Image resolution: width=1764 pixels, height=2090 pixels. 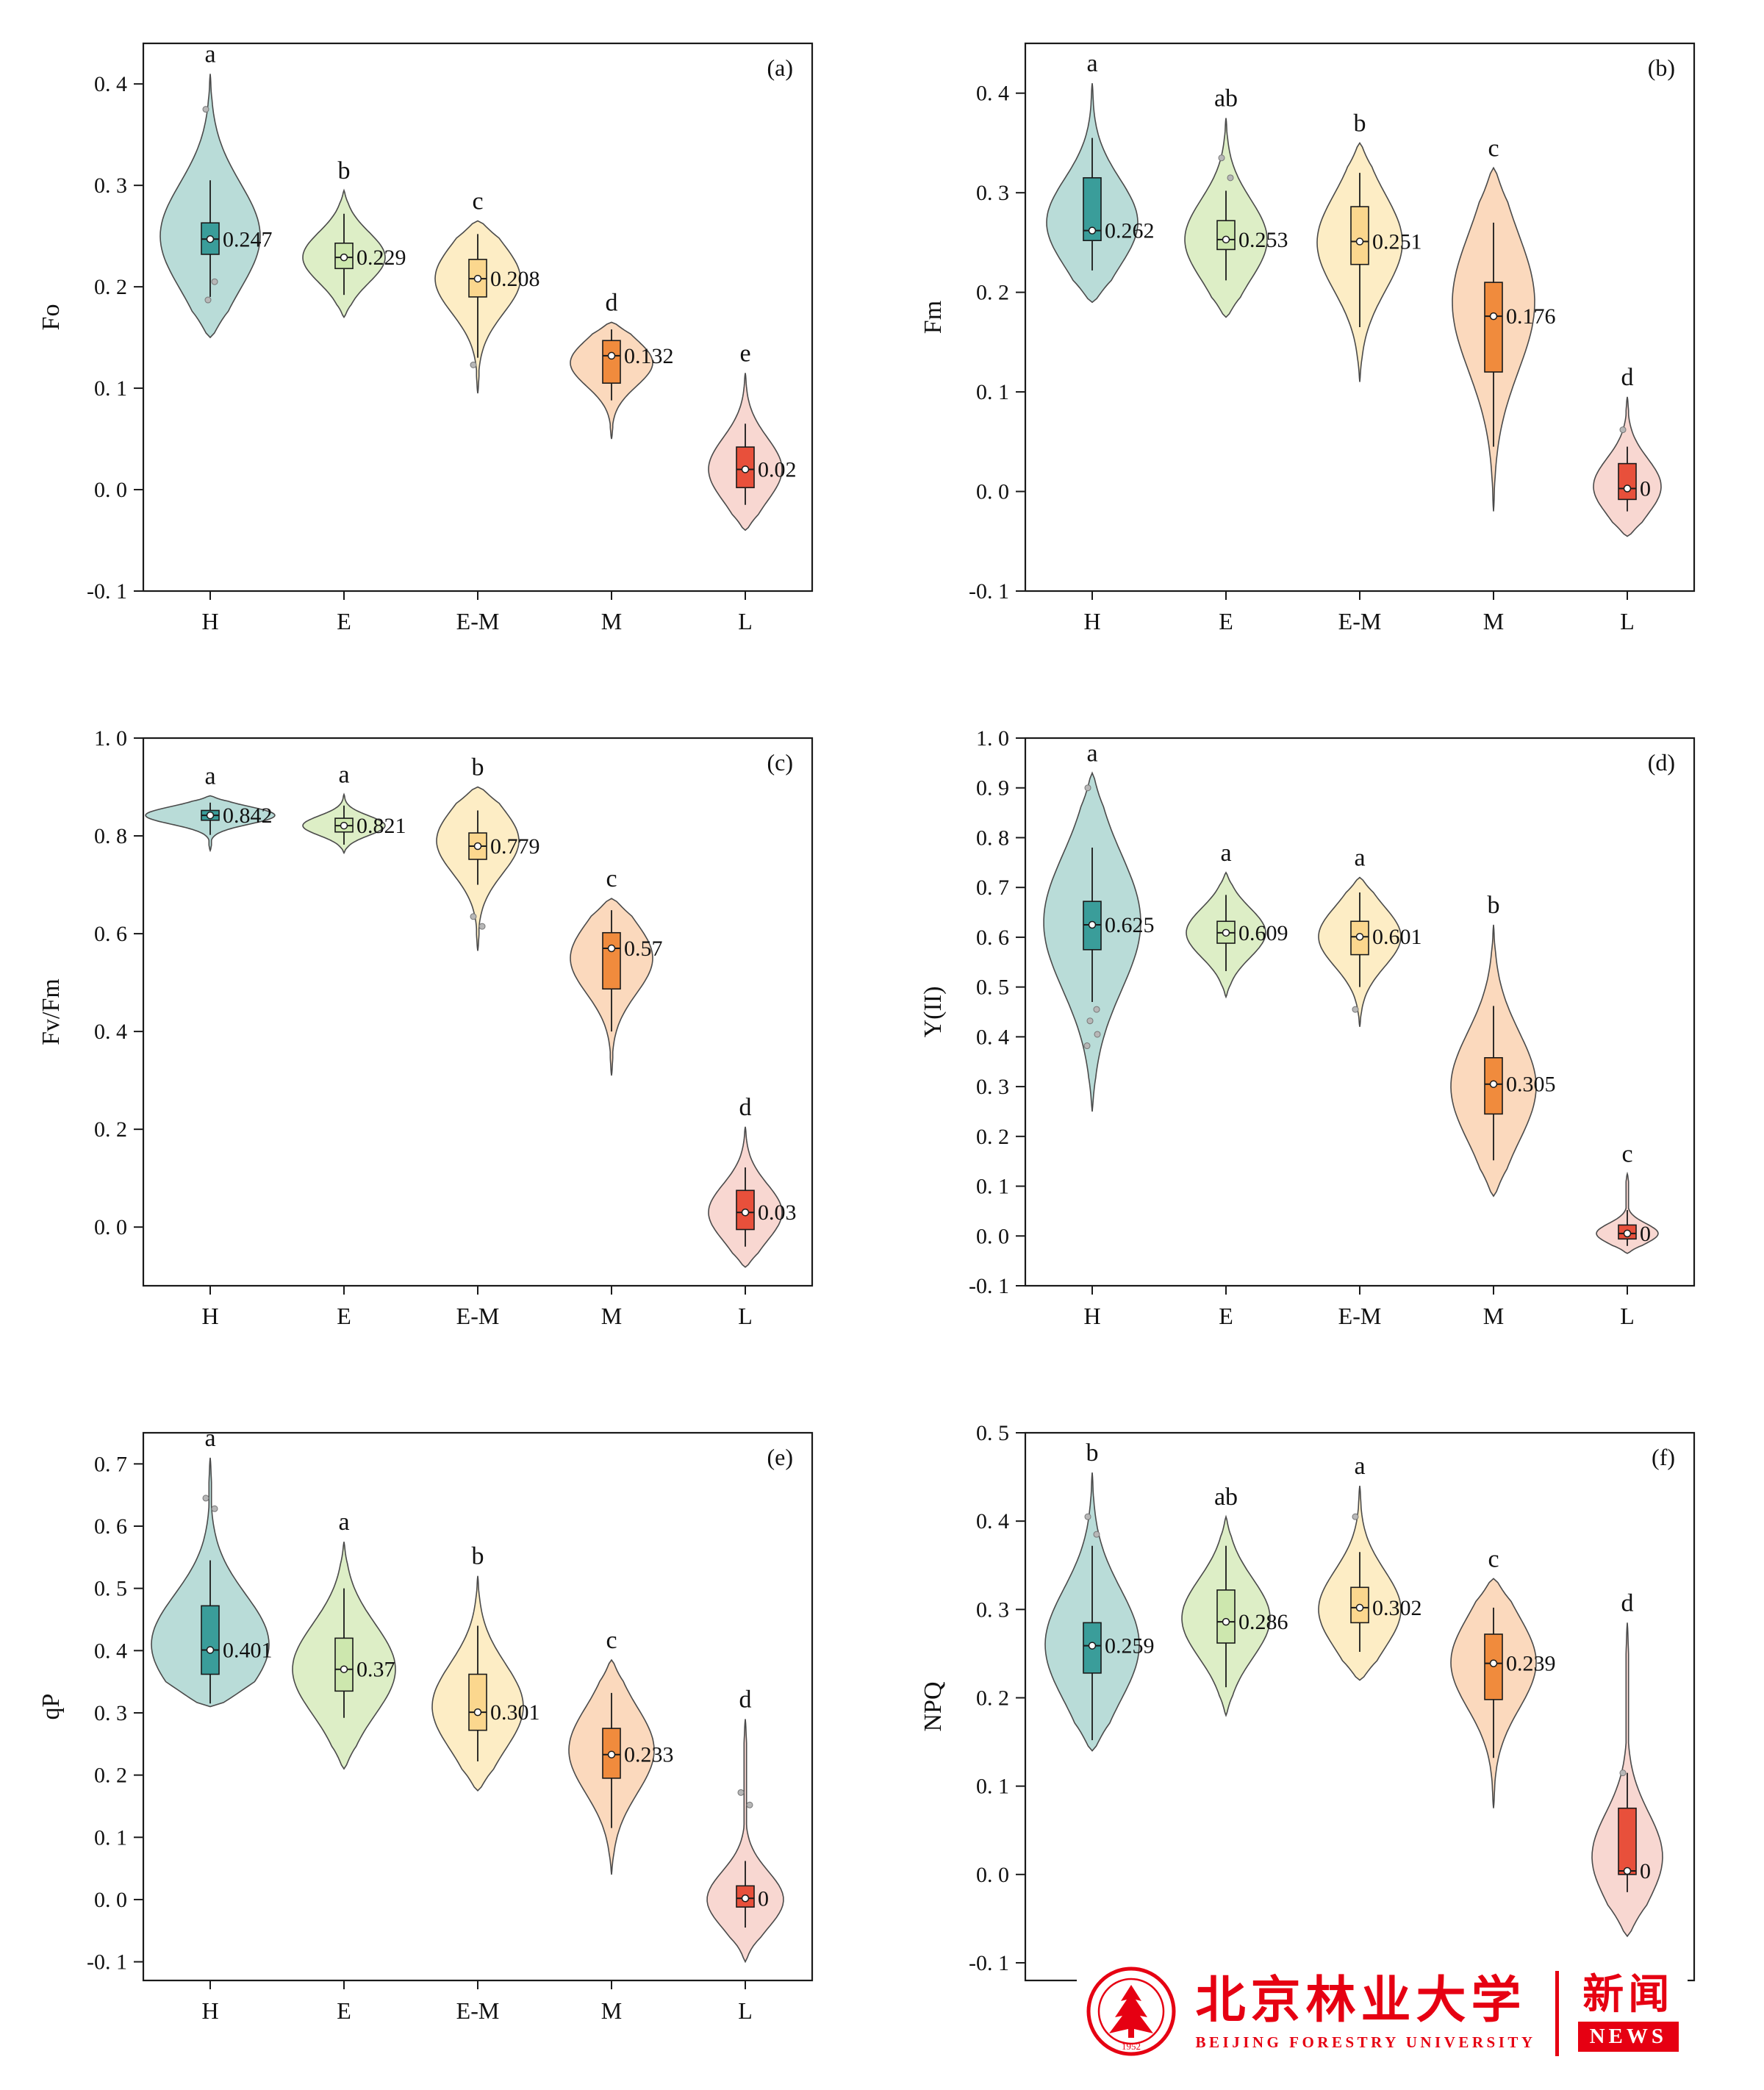 I want to click on x-category-label: L, so click(x=1627, y=621).